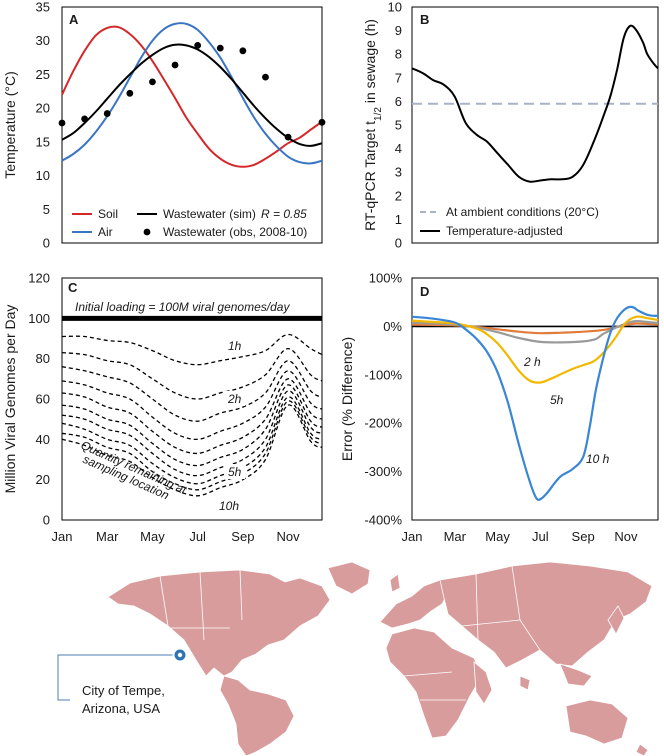  Describe the element at coordinates (39, 278) in the screenshot. I see `y-tick-label: 120` at that location.